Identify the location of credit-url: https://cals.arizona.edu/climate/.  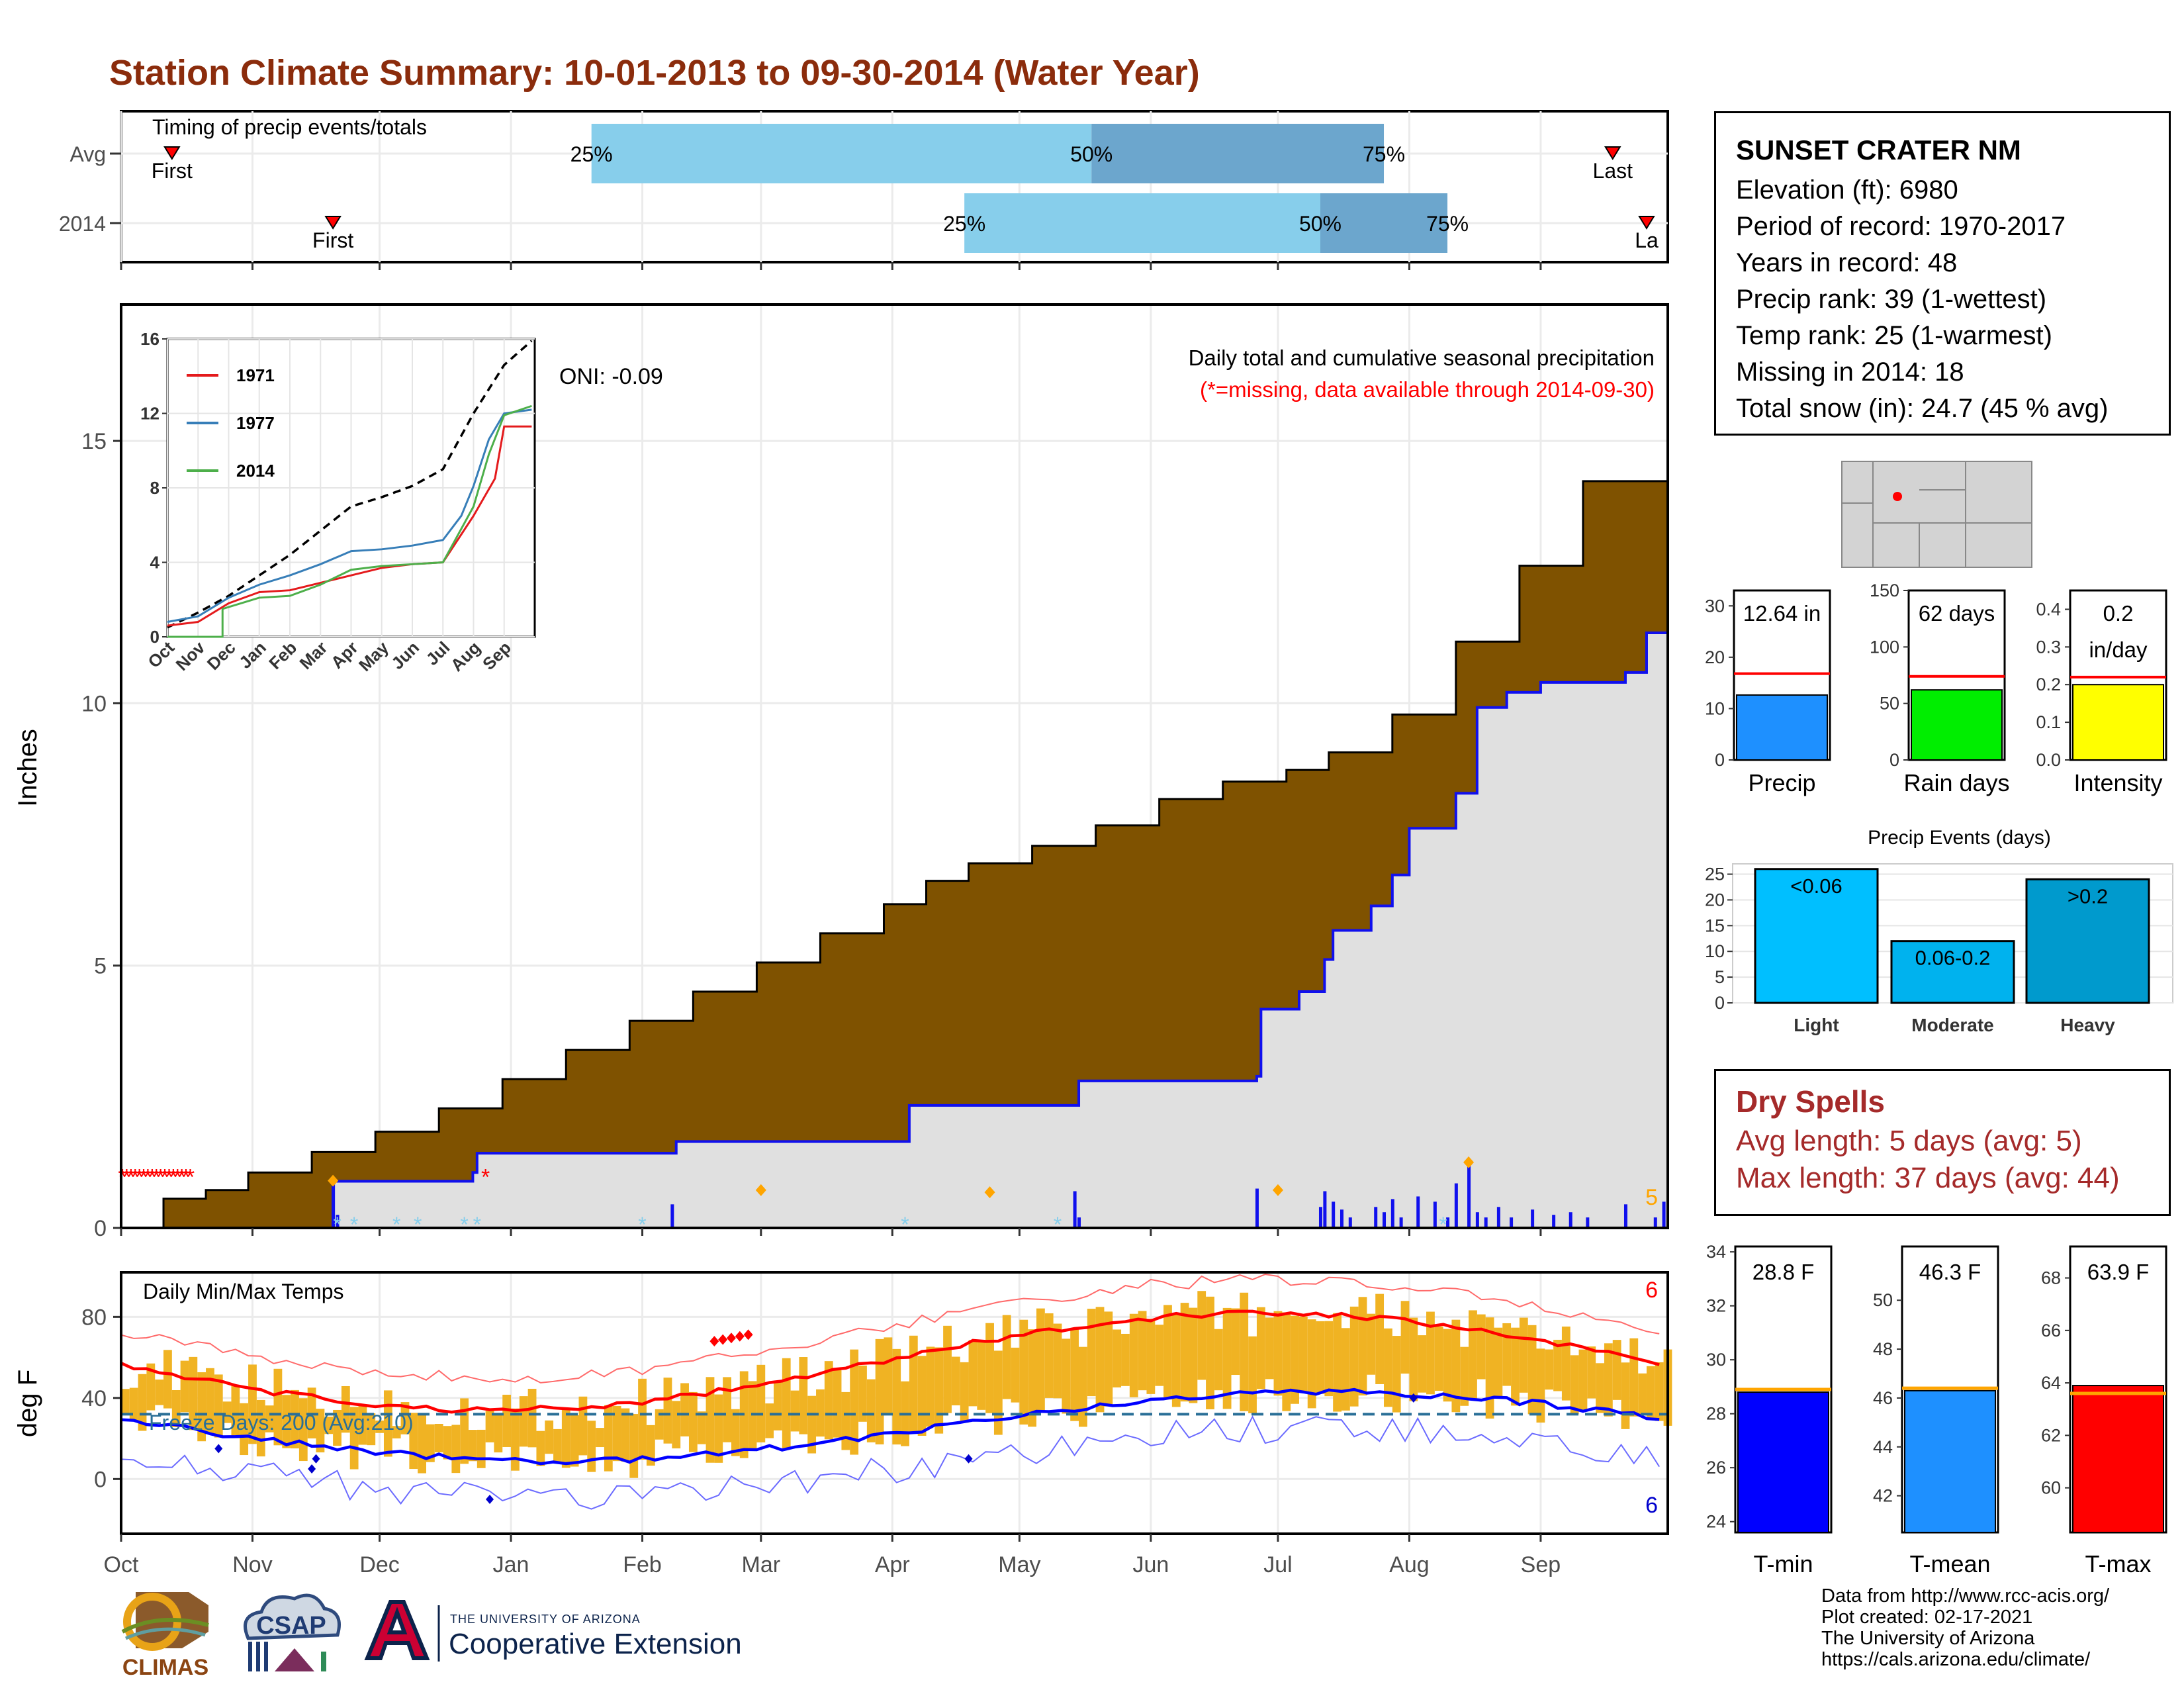
(1956, 1659).